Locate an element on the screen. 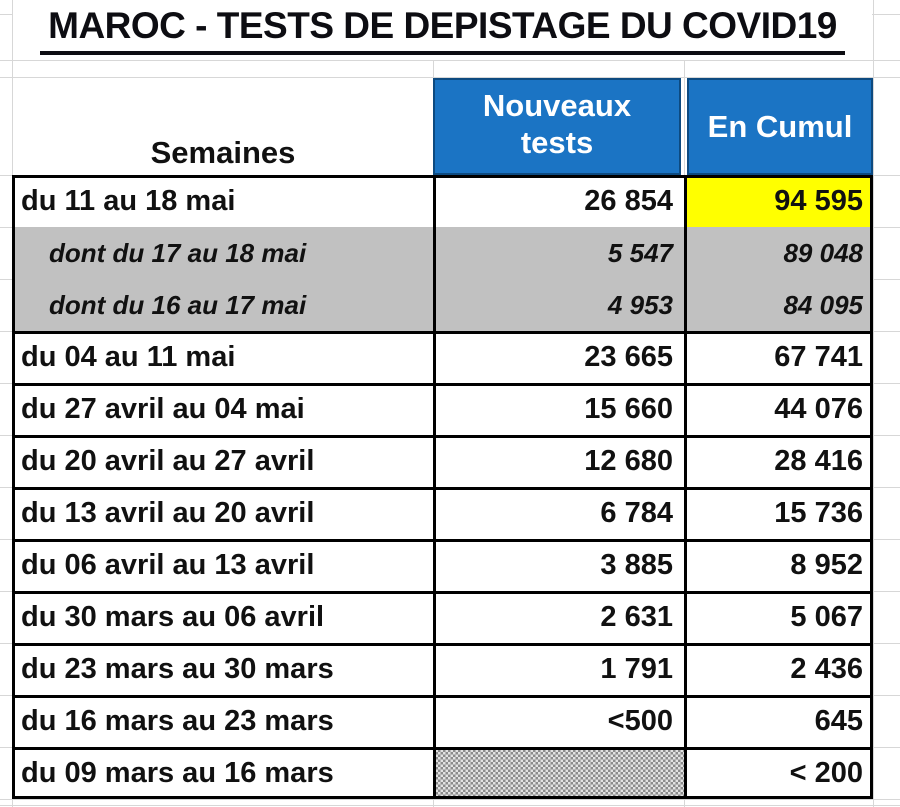 The image size is (900, 807). page-title: MAROC - TESTS DE DEPISTAGE DU COVID19 is located at coordinates (442, 30).